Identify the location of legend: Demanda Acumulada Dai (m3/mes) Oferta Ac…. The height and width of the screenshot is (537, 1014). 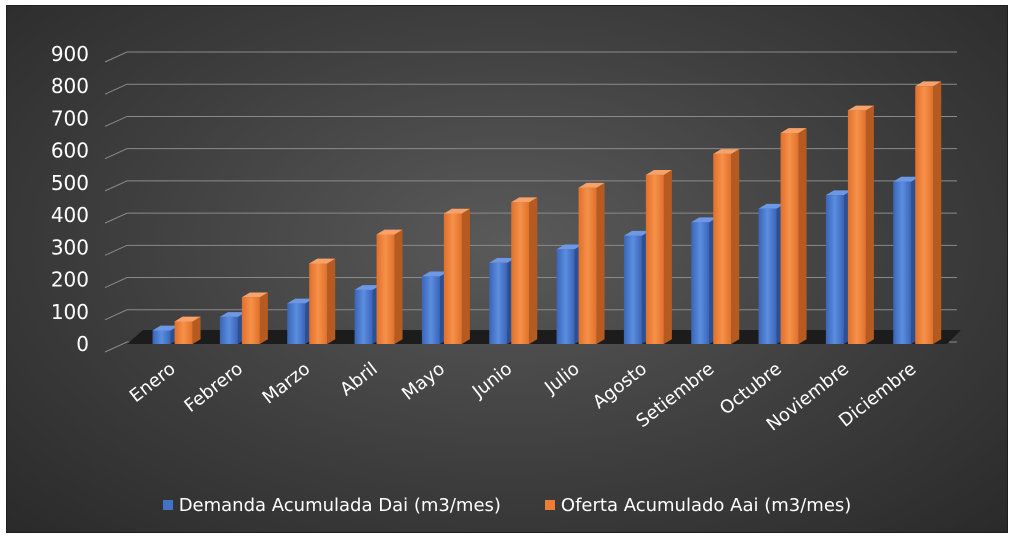
(507, 505).